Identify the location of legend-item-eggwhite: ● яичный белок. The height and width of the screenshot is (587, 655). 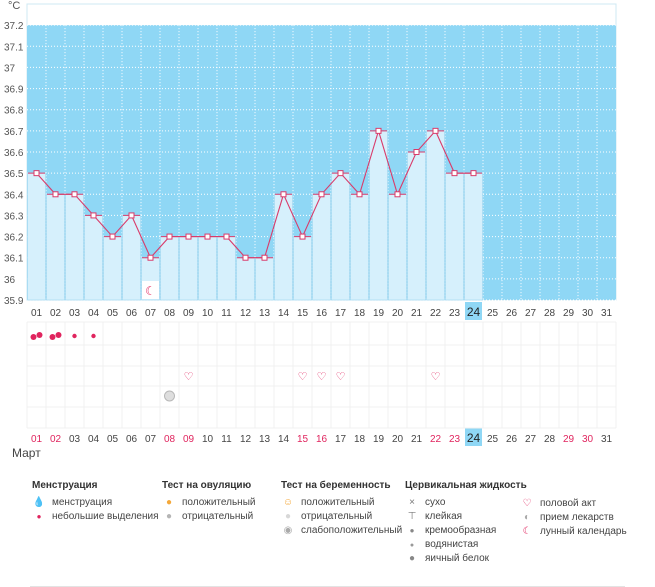
(466, 559).